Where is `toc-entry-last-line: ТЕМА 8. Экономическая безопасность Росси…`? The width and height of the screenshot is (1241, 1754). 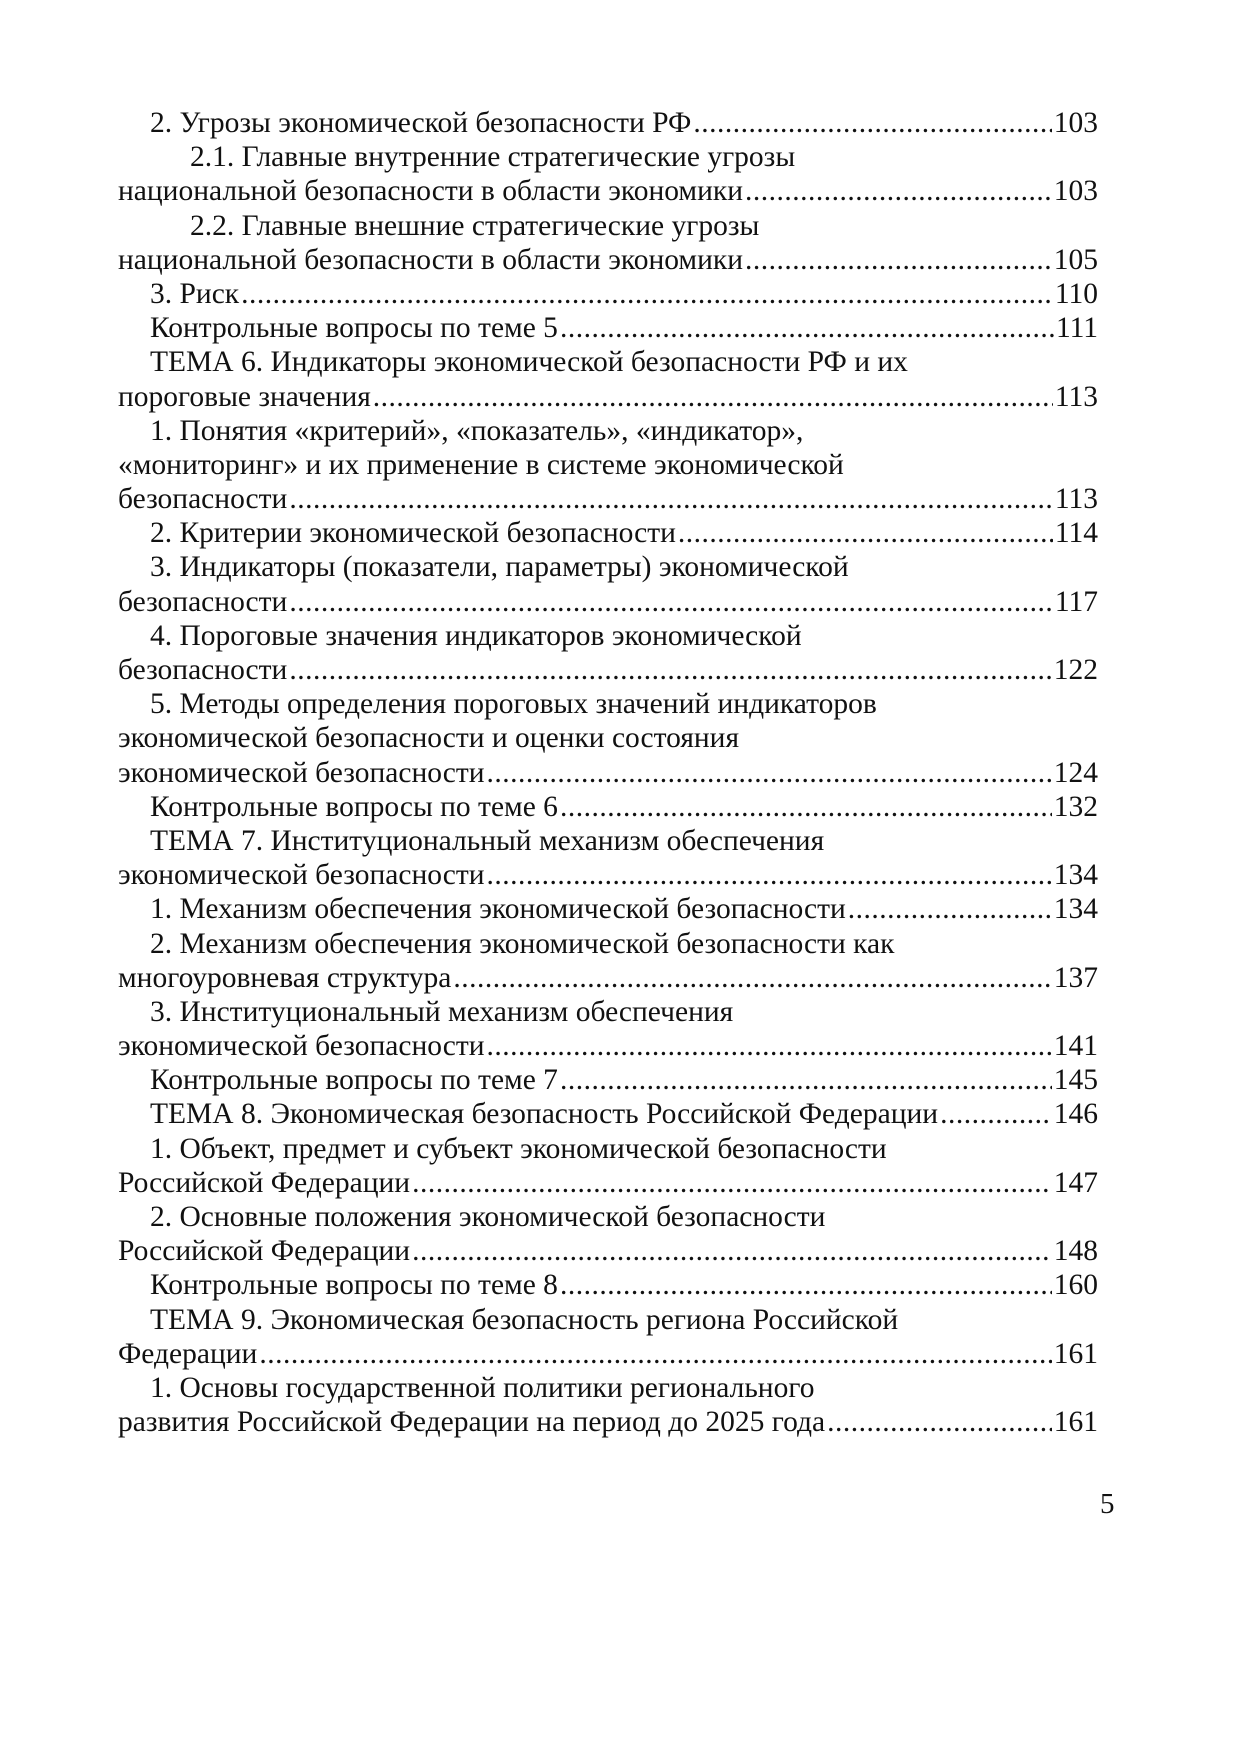 toc-entry-last-line: ТЕМА 8. Экономическая безопасность Росси… is located at coordinates (608, 1114).